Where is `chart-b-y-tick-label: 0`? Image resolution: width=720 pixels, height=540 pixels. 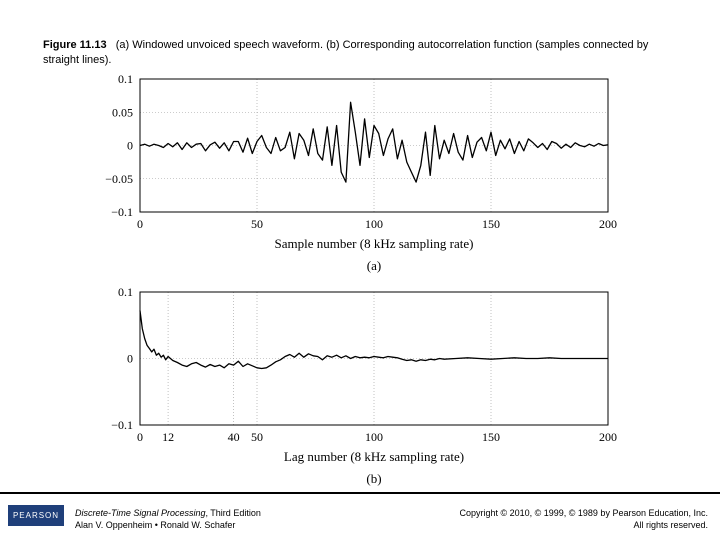 chart-b-y-tick-label: 0 is located at coordinates (130, 359).